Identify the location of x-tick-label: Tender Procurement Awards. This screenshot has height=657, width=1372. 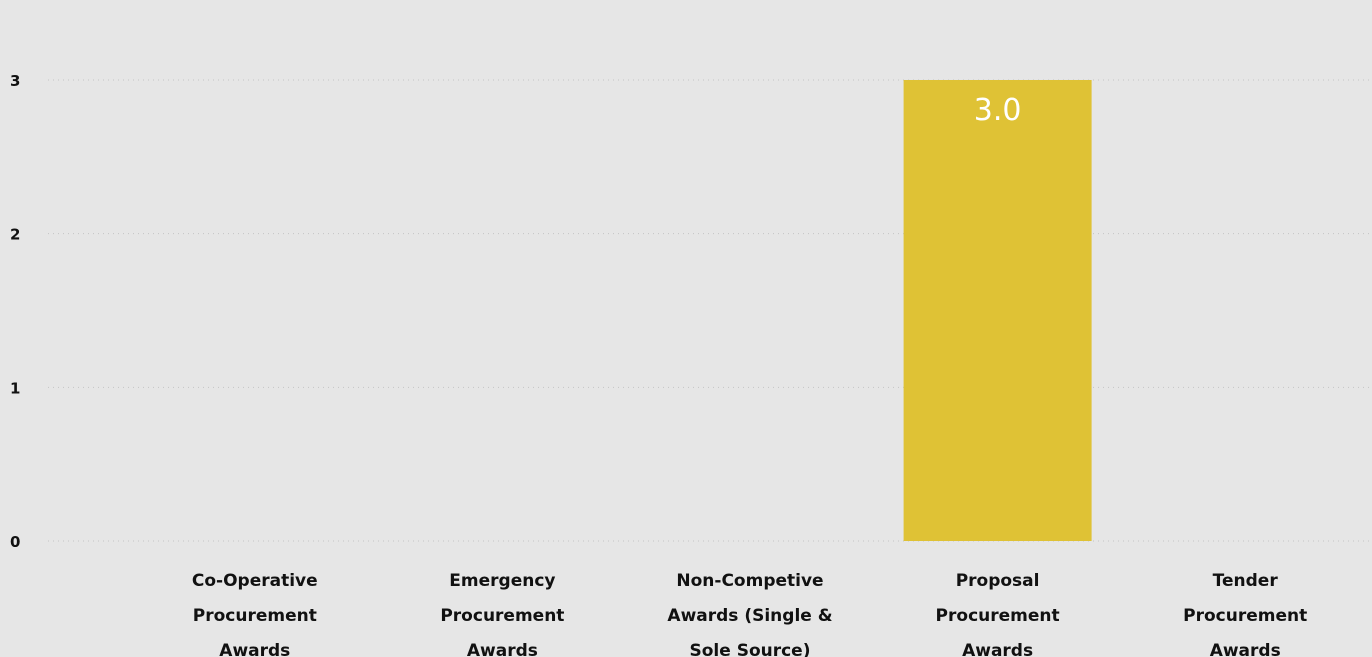
(1245, 614).